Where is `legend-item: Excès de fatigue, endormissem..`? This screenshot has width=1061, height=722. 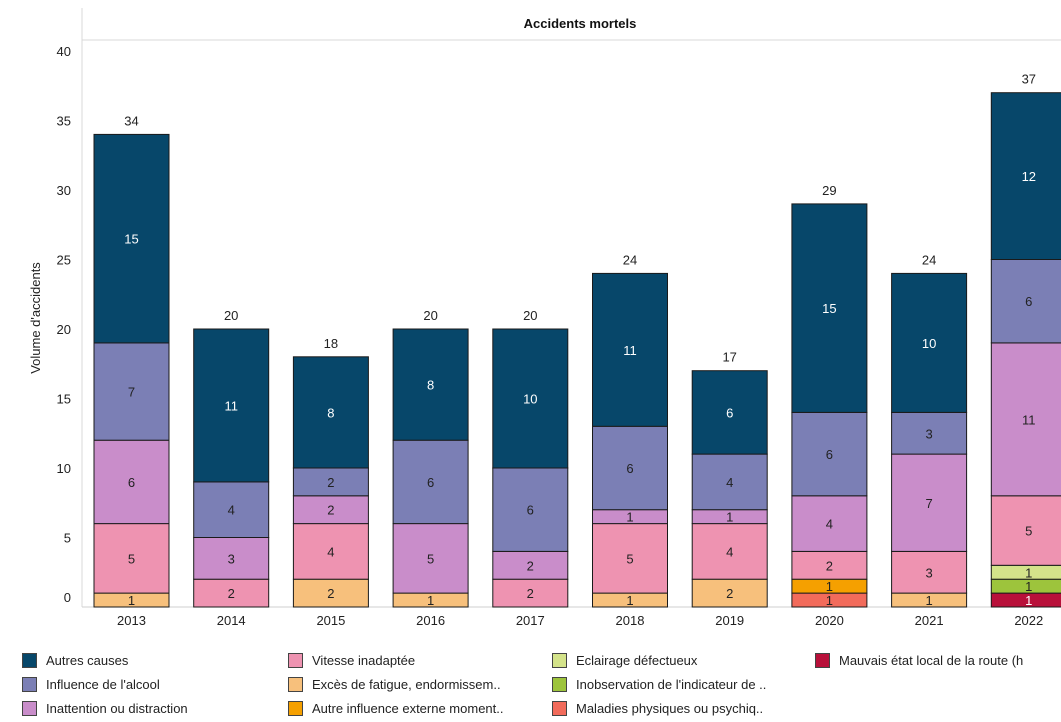 legend-item: Excès de fatigue, endormissem.. is located at coordinates (394, 684).